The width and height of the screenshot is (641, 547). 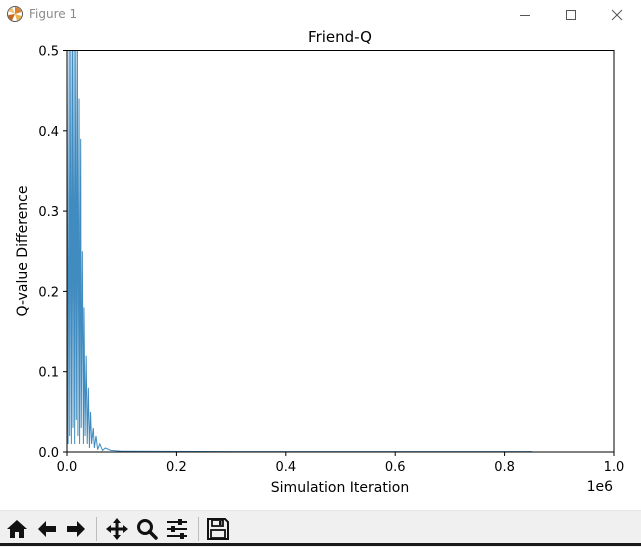 I want to click on close-button, so click(x=617, y=14).